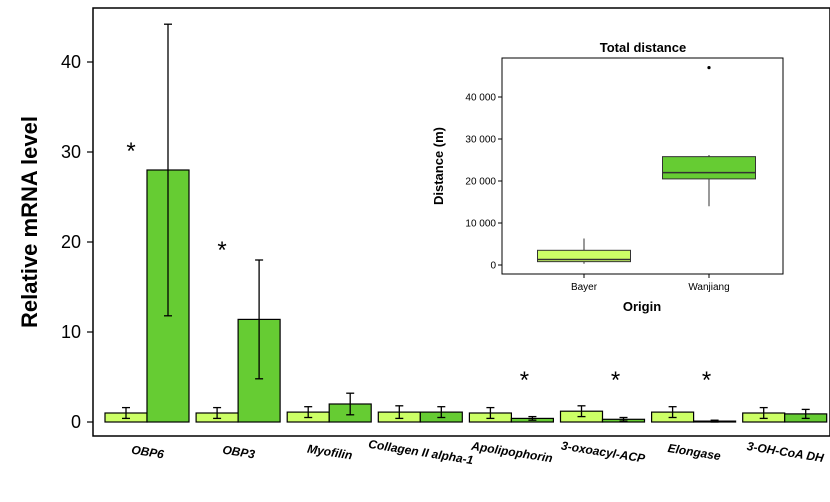 Image resolution: width=830 pixels, height=502 pixels. What do you see at coordinates (694, 452) in the screenshot?
I see `category-label: Elongase` at bounding box center [694, 452].